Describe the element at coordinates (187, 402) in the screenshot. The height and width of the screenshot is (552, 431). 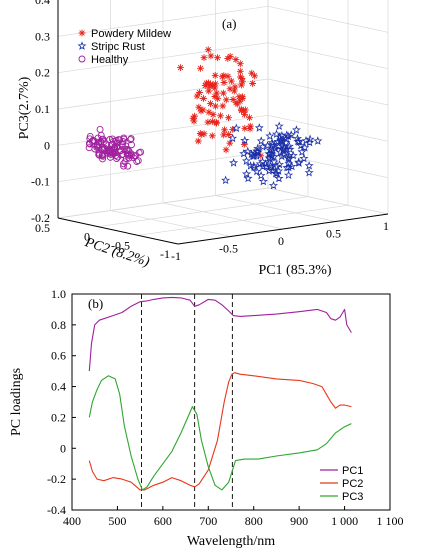
I see `reference-lines` at that location.